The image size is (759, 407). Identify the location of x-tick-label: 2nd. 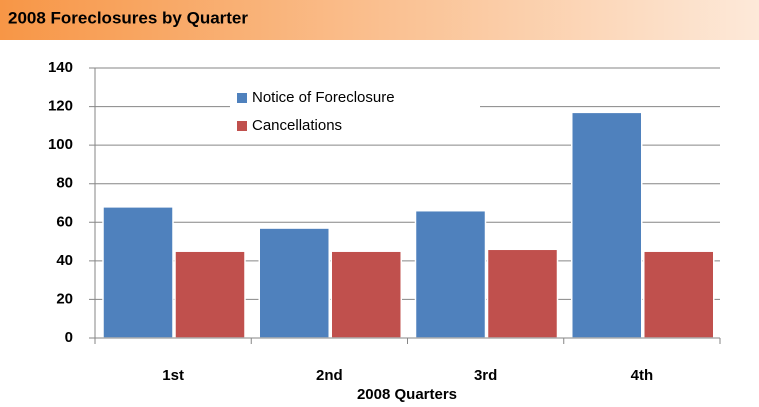
(329, 375).